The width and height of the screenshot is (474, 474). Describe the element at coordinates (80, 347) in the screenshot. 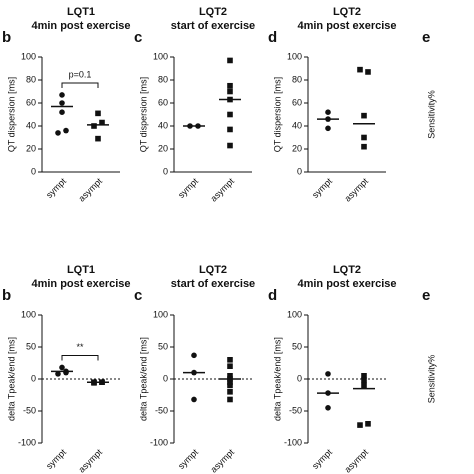

I see `annotation: **` at that location.